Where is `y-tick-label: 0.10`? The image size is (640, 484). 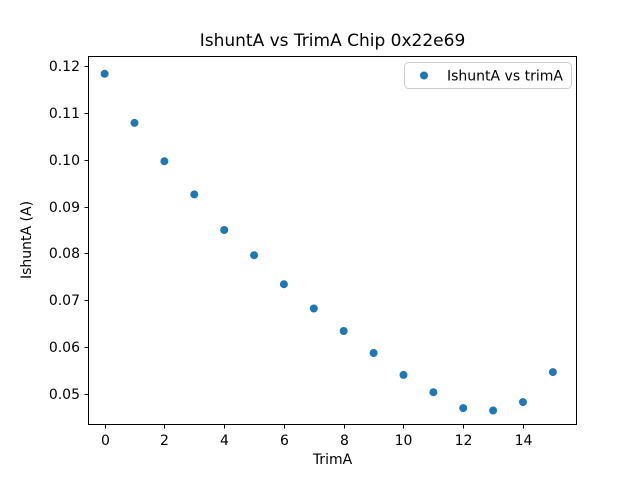 y-tick-label: 0.10 is located at coordinates (64, 161).